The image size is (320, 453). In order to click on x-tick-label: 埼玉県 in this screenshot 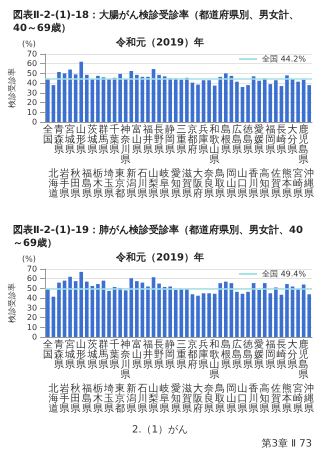, I will do `click(108, 184)`.